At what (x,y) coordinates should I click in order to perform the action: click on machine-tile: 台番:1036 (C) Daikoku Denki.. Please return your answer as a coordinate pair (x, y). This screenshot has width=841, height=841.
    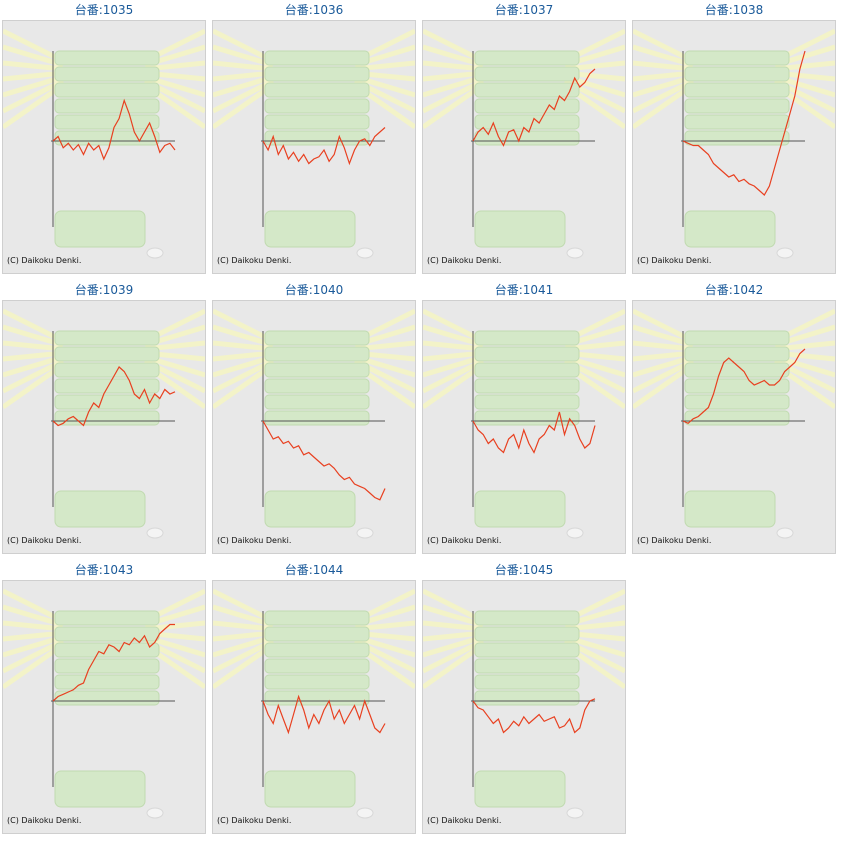
    Looking at the image, I should click on (314, 137).